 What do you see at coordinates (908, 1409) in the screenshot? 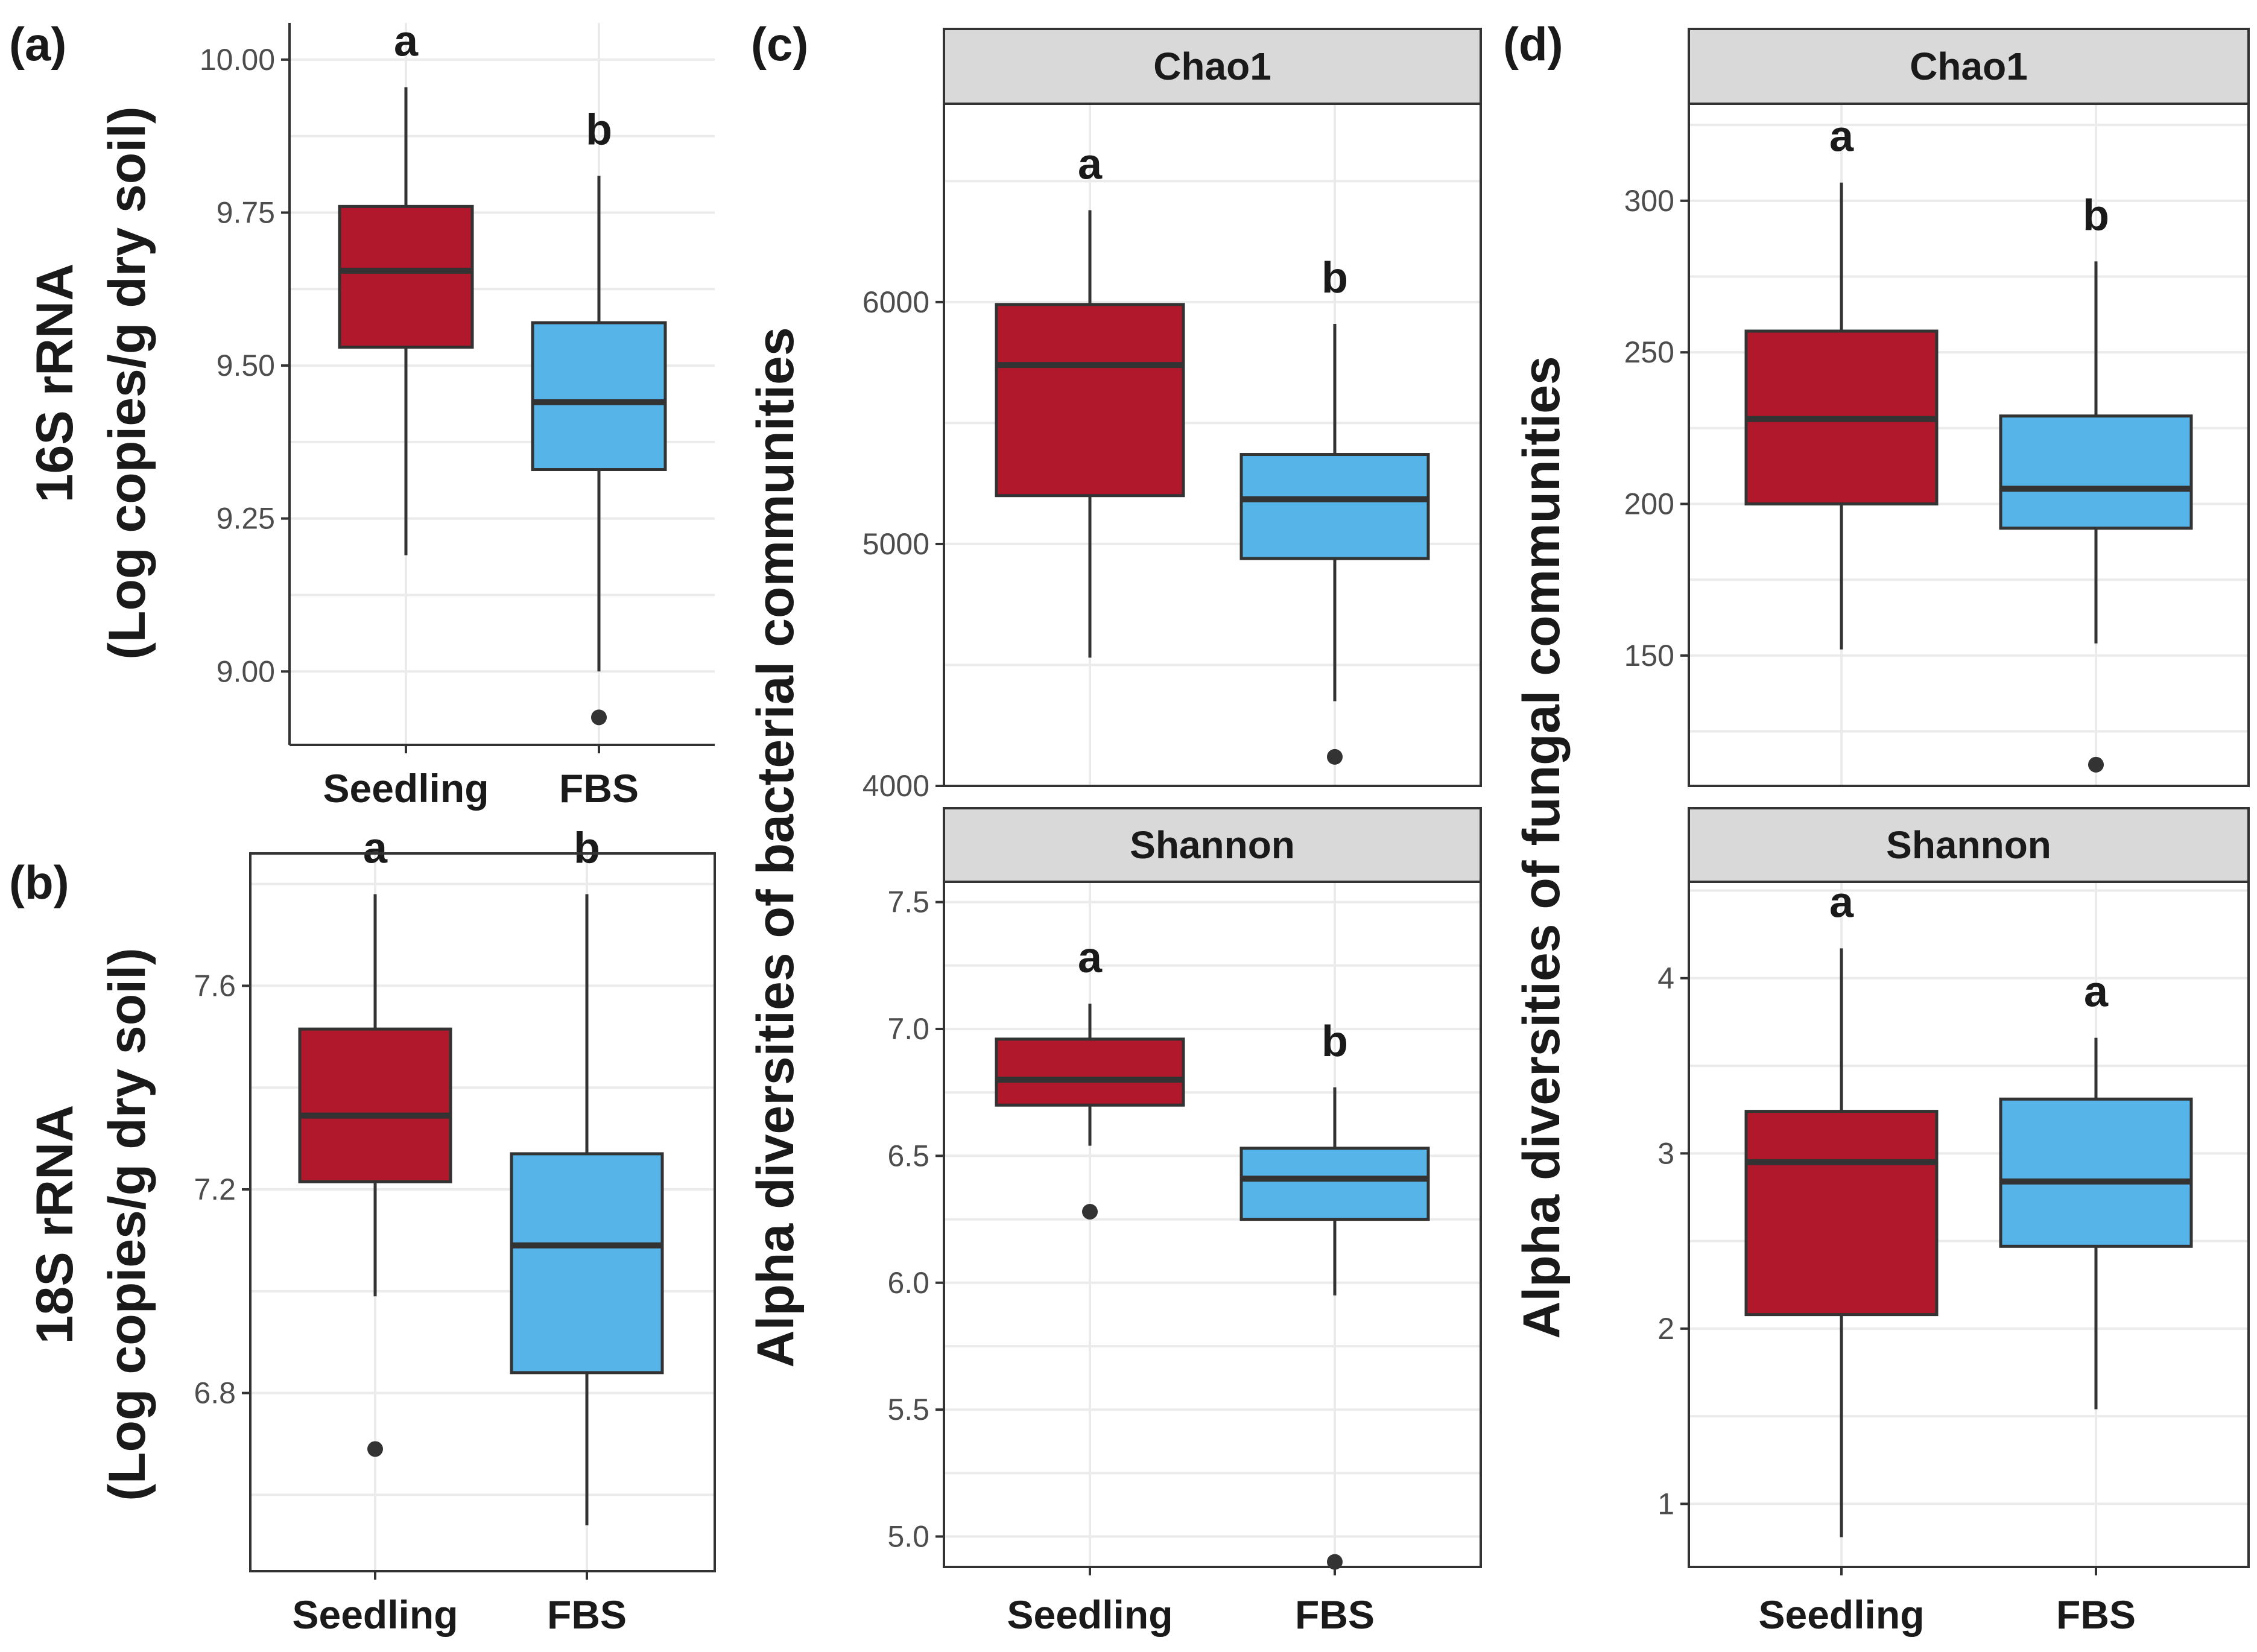
I see `ytick-label-c-shannon: 5.5` at bounding box center [908, 1409].